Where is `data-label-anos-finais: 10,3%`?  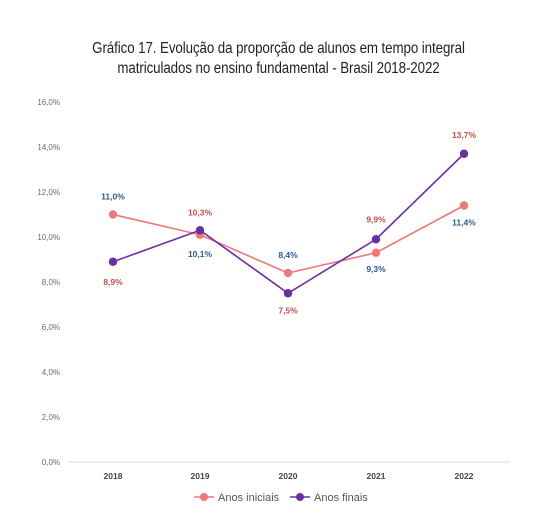 data-label-anos-finais: 10,3% is located at coordinates (200, 212).